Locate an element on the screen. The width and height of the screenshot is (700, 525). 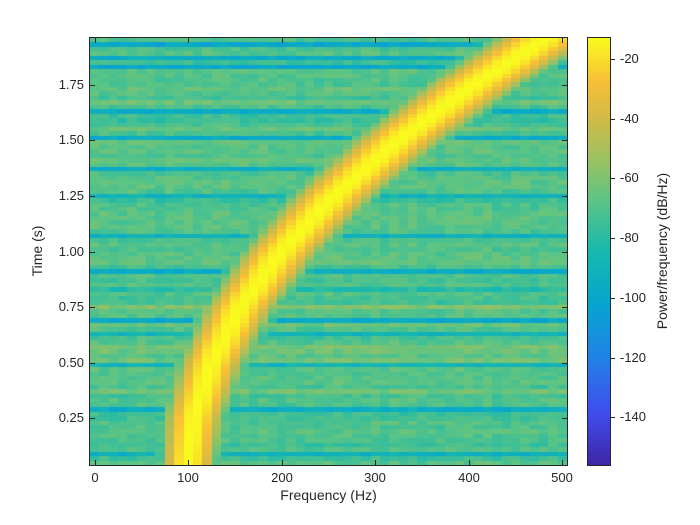
y-tick-label: 0.50 is located at coordinates (71, 362).